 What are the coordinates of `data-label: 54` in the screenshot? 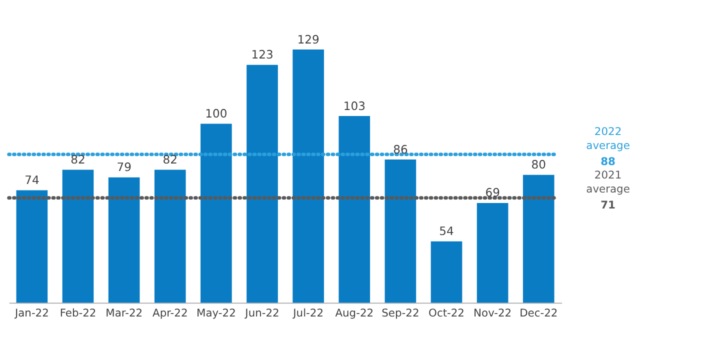 It's located at (446, 231).